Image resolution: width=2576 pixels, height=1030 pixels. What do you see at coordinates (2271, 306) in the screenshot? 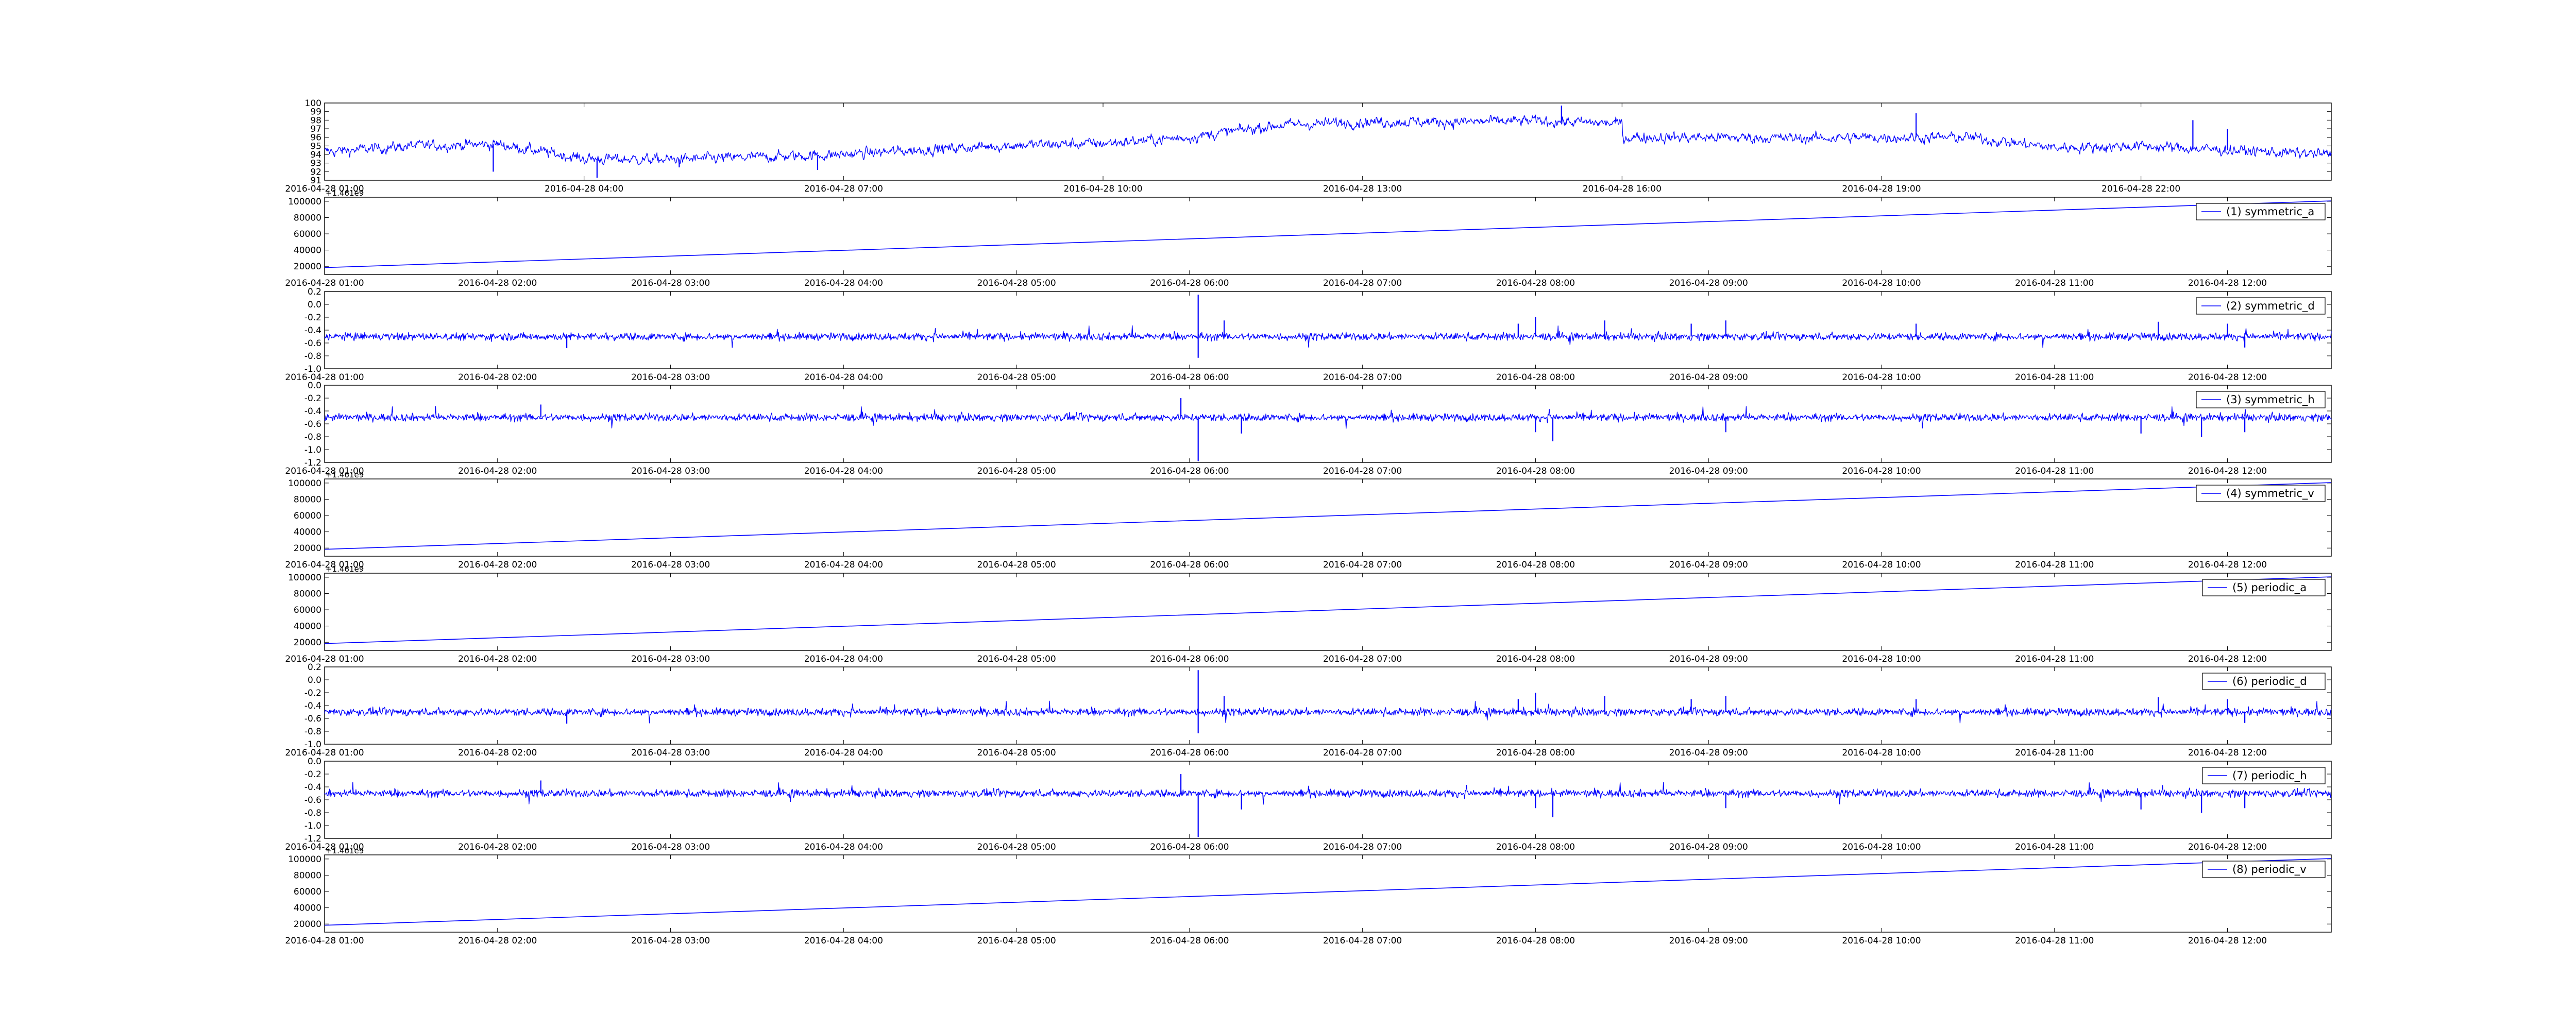
I see `legend-label: (2) symmetric_d` at bounding box center [2271, 306].